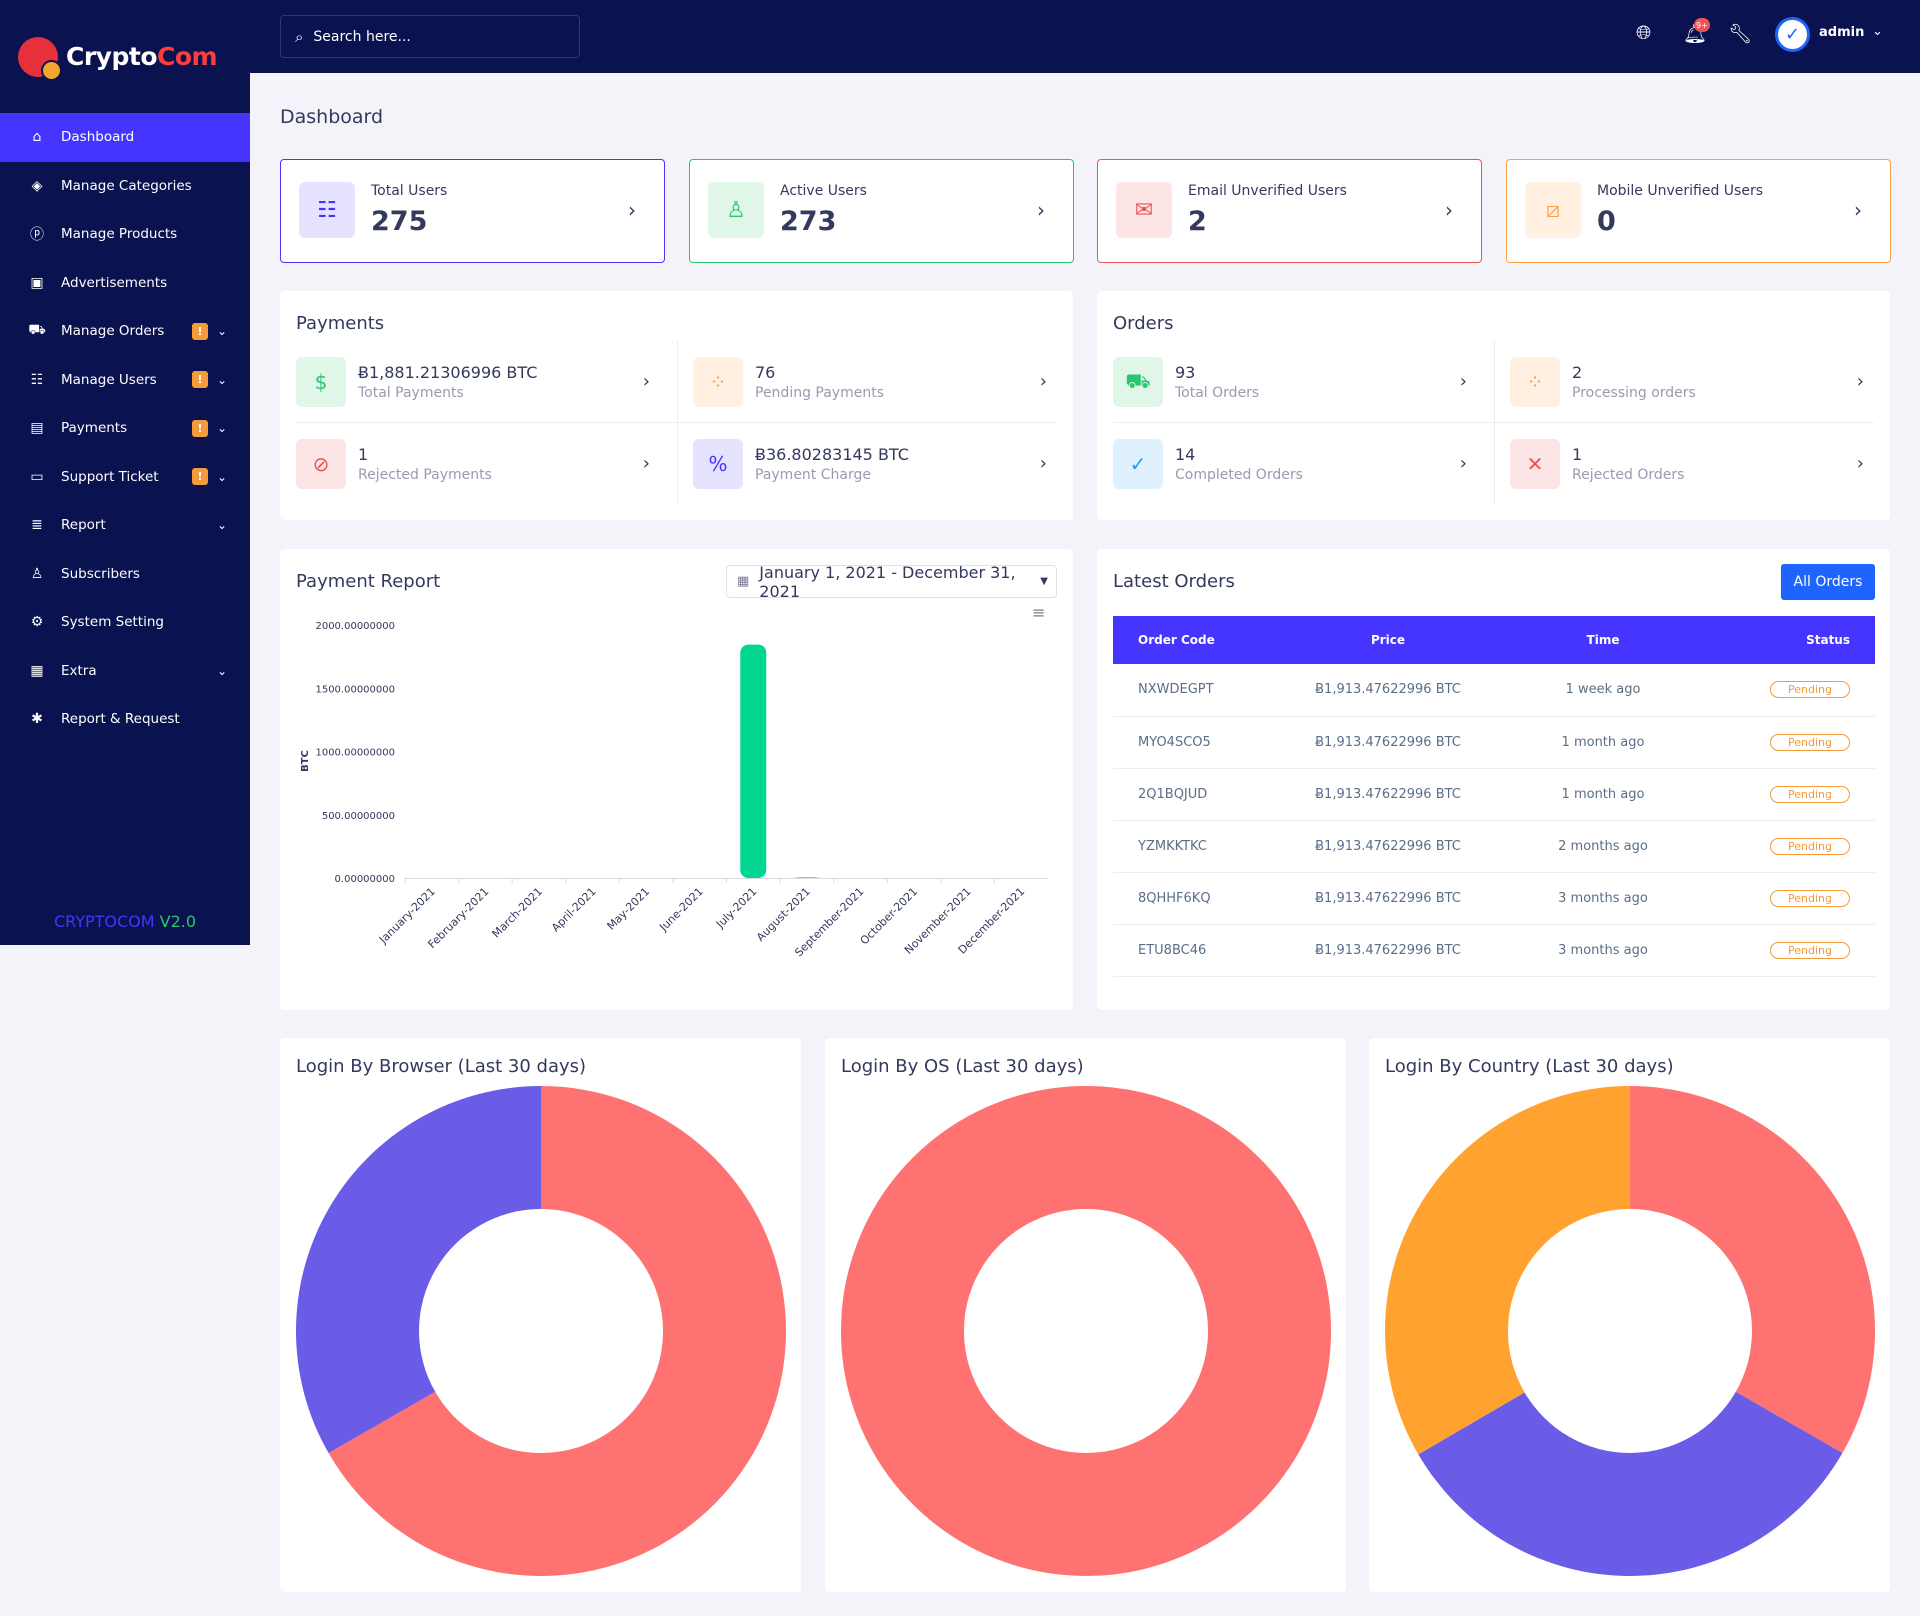 This screenshot has width=1920, height=1616. What do you see at coordinates (1680, 191) in the screenshot?
I see `widget-label: Mobile Unverified Users` at bounding box center [1680, 191].